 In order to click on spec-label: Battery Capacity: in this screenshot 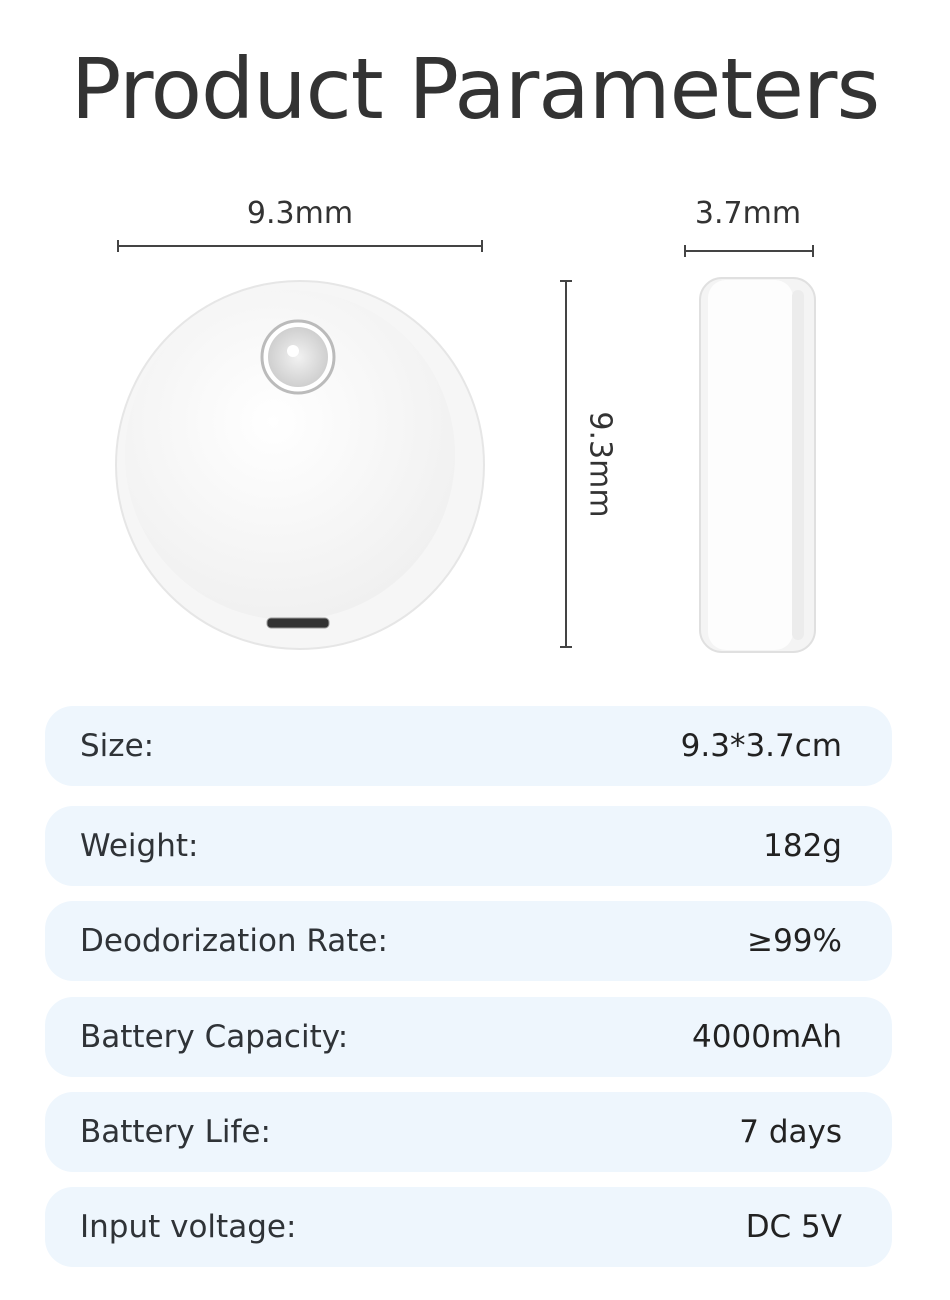, I will do `click(214, 1037)`.